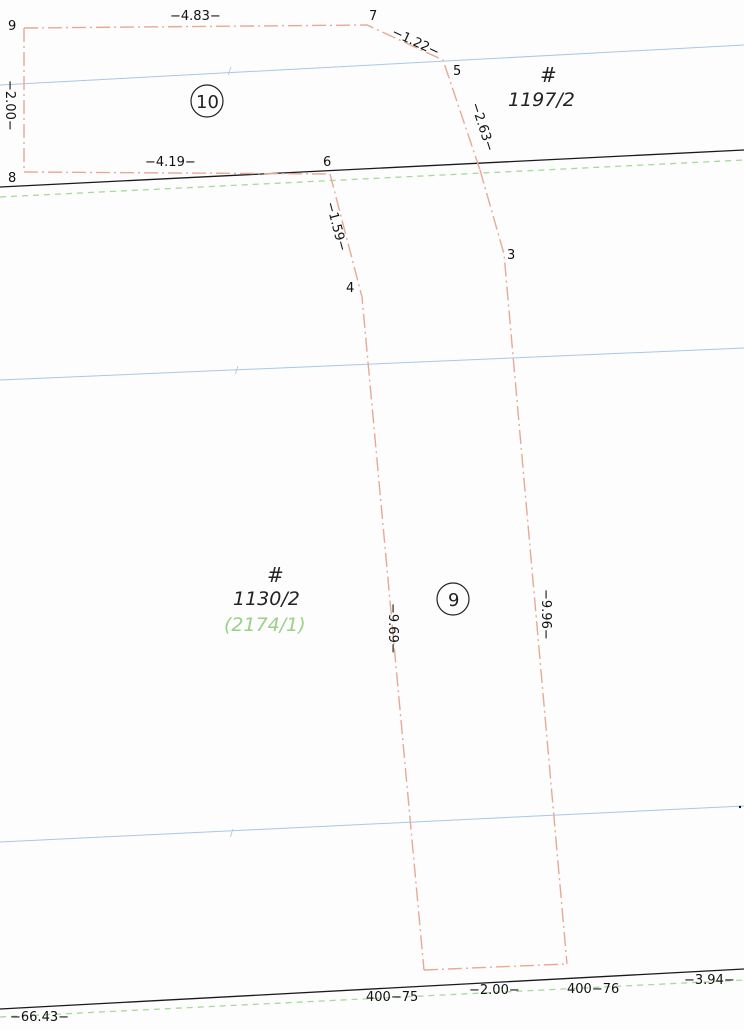 The image size is (744, 1030). I want to click on parcel-hash-lower: #, so click(275, 575).